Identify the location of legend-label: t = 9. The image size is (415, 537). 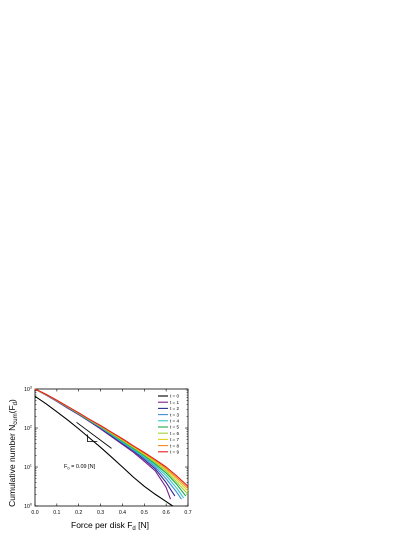
(175, 452).